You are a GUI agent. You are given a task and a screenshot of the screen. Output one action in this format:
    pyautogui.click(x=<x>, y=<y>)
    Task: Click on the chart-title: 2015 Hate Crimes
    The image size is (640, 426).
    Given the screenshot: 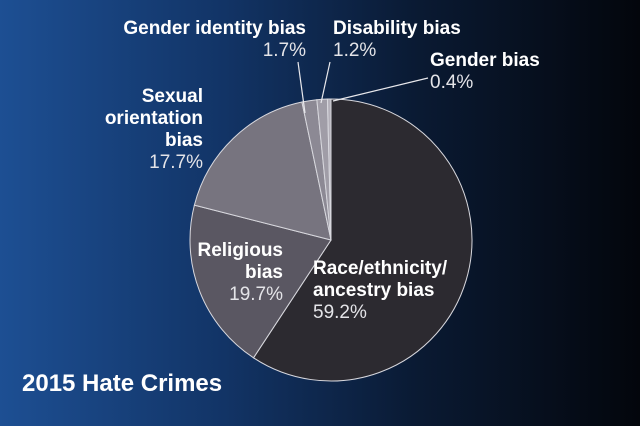 What is the action you would take?
    pyautogui.click(x=122, y=383)
    